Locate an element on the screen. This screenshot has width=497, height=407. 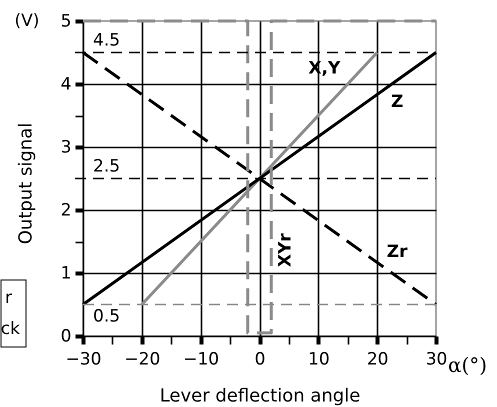
text: (V) is located at coordinates (27, 21).